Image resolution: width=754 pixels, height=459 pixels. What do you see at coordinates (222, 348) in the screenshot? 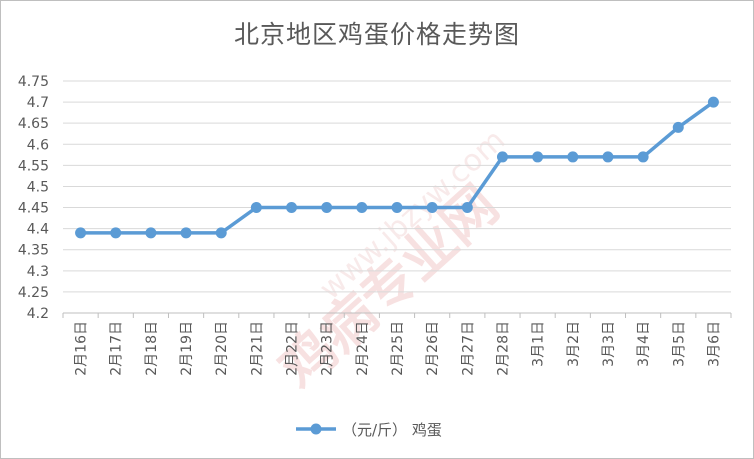
I see `x-tick-label: 2月20日` at bounding box center [222, 348].